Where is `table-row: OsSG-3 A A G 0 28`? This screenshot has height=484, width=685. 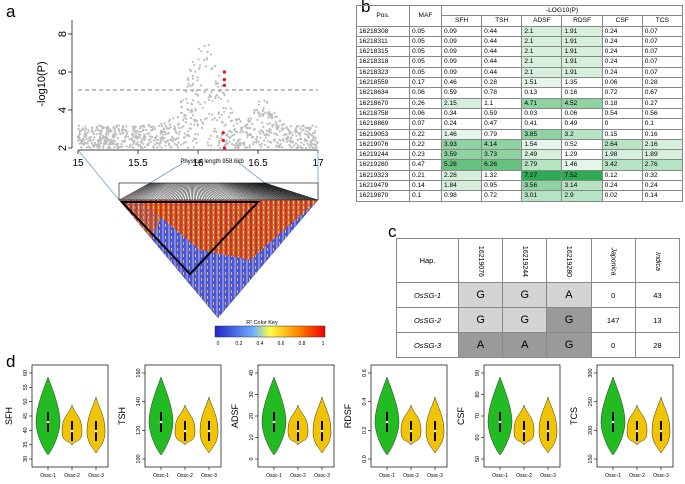
table-row: OsSG-3 A A G 0 28 is located at coordinates (538, 345).